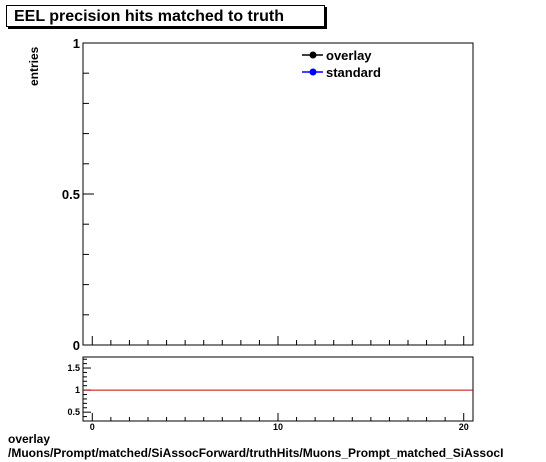 The image size is (546, 462). I want to click on ratio-y-tick-label: 1.5, so click(73, 368).